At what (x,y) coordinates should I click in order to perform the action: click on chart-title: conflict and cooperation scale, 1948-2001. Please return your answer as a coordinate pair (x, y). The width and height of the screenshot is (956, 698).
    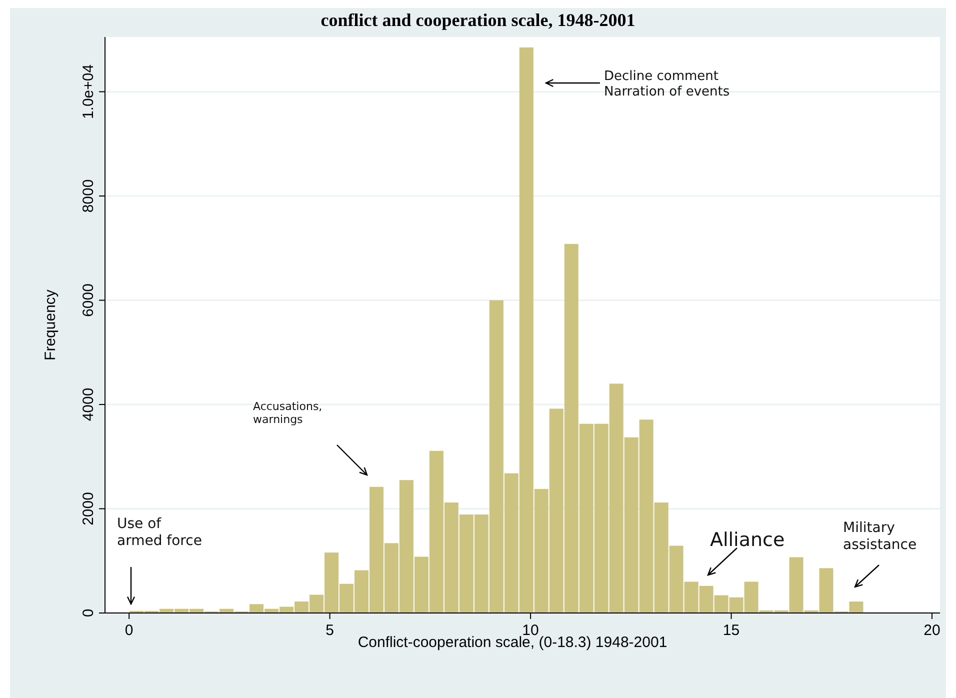
    Looking at the image, I should click on (478, 20).